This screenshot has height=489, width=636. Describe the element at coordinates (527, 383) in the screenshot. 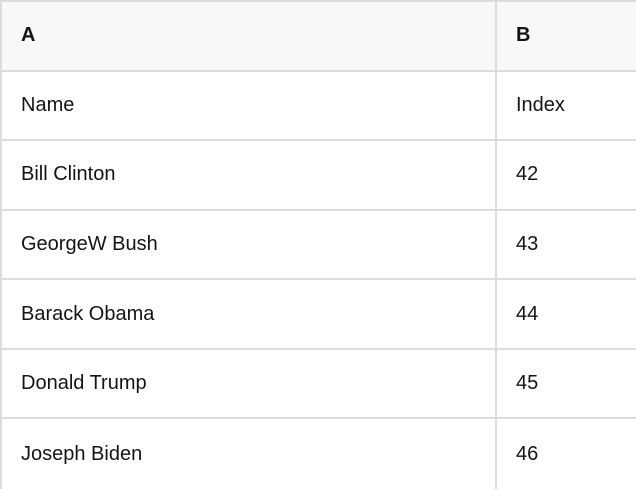

I see `cell-b5-text: 45` at that location.